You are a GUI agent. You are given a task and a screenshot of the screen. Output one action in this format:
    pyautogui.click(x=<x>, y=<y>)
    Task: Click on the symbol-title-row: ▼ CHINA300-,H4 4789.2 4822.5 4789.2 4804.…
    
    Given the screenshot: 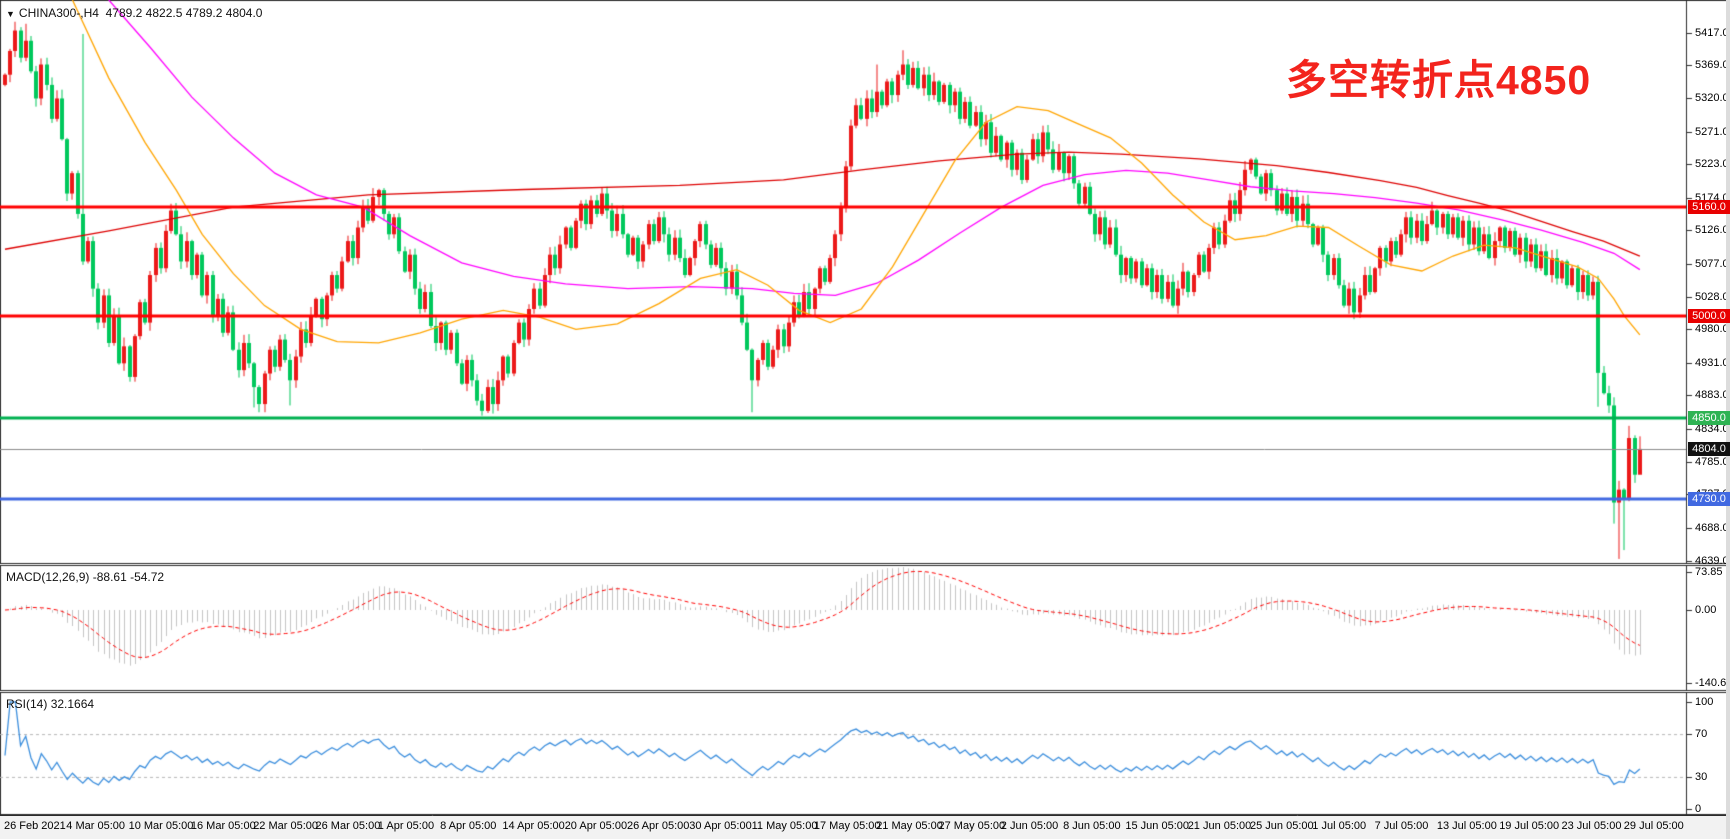 What is the action you would take?
    pyautogui.click(x=134, y=13)
    